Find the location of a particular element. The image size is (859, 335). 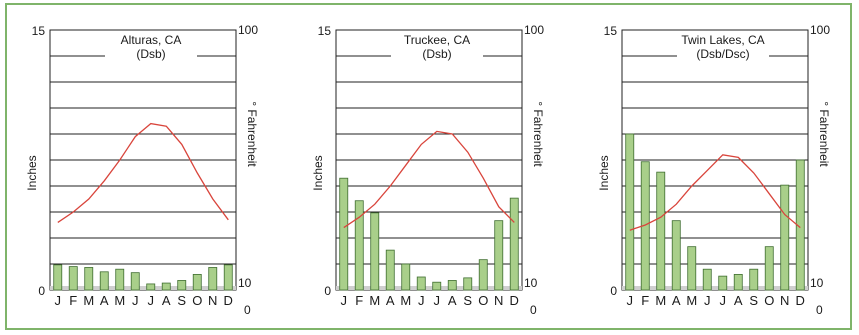

panel-3-baseline-band is located at coordinates (715, 288).